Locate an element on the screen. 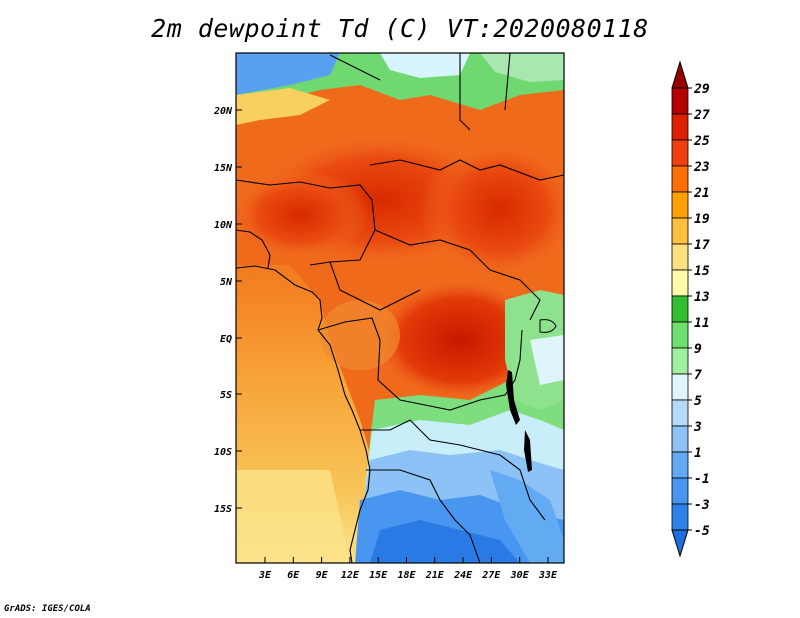 The image size is (800, 618). lon-label: 6E is located at coordinates (293, 575).